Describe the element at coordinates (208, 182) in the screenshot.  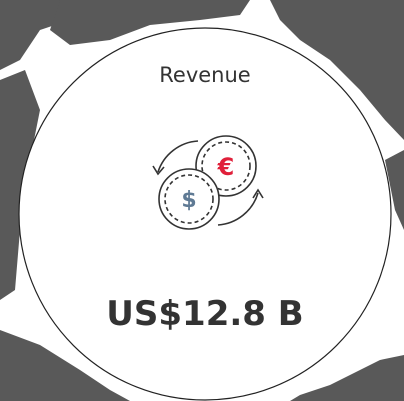
I see `currency-icon` at that location.